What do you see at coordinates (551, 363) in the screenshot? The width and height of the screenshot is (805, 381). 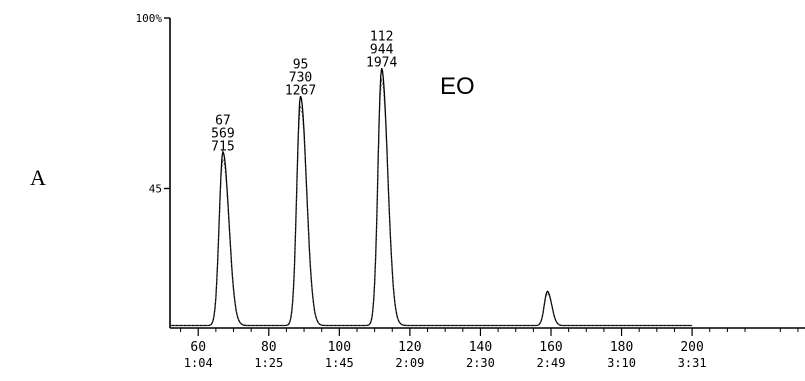 I see `time-tick-label: 2:49` at bounding box center [551, 363].